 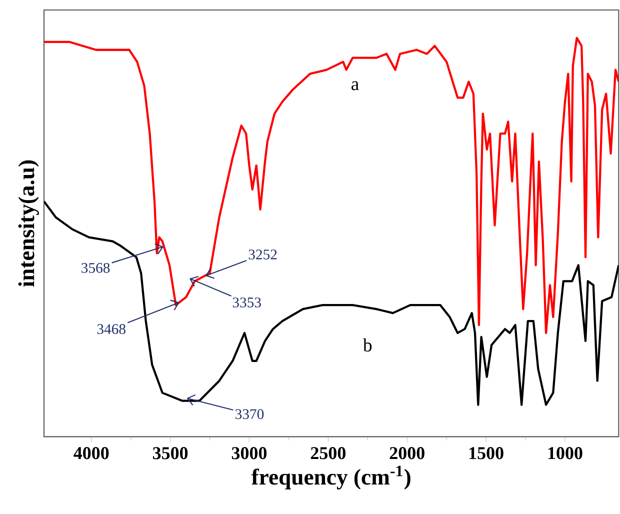 What do you see at coordinates (170, 453) in the screenshot?
I see `x-tick-label: 3500` at bounding box center [170, 453].